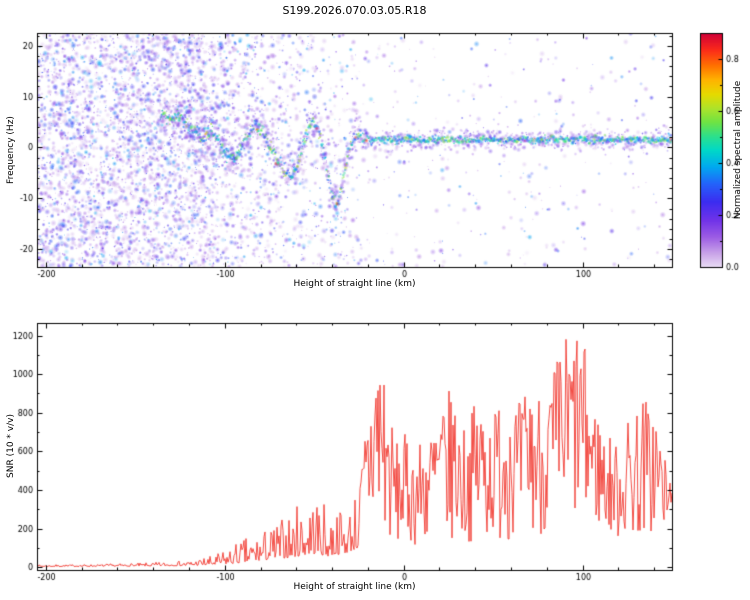 This screenshot has height=600, width=750. Describe the element at coordinates (11, 150) in the screenshot. I see `spectrogram-y-axis-label: Frequency (Hz)` at that location.